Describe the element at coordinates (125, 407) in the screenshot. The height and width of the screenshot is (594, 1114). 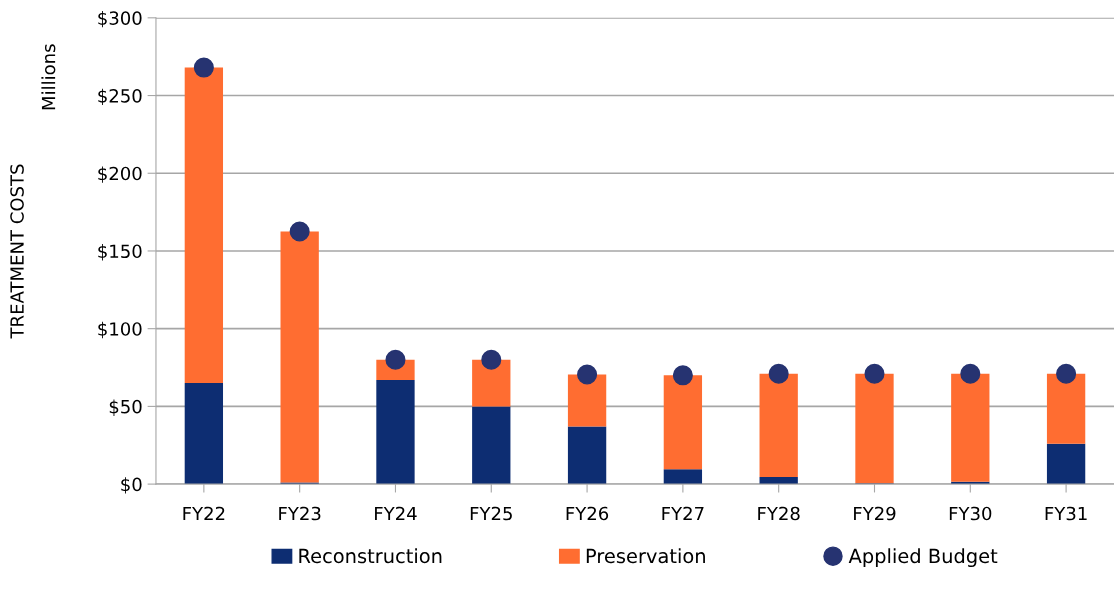
I see `y-tick-label: $50` at that location.